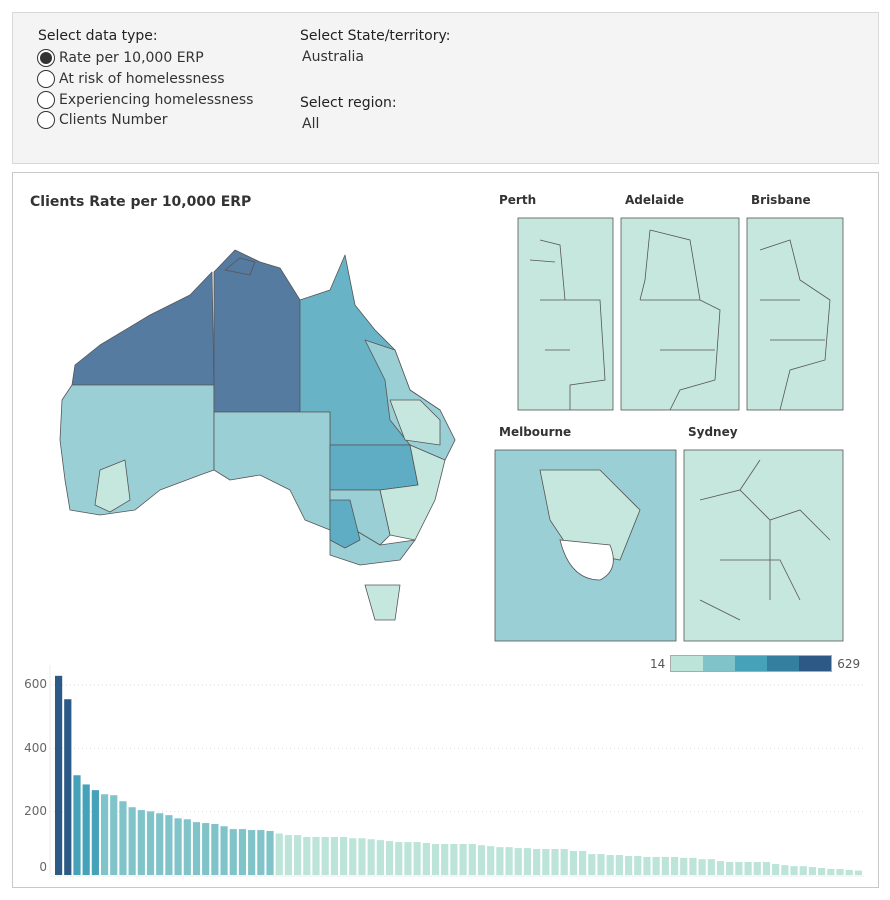  Describe the element at coordinates (333, 57) in the screenshot. I see `state-select: Australia` at that location.